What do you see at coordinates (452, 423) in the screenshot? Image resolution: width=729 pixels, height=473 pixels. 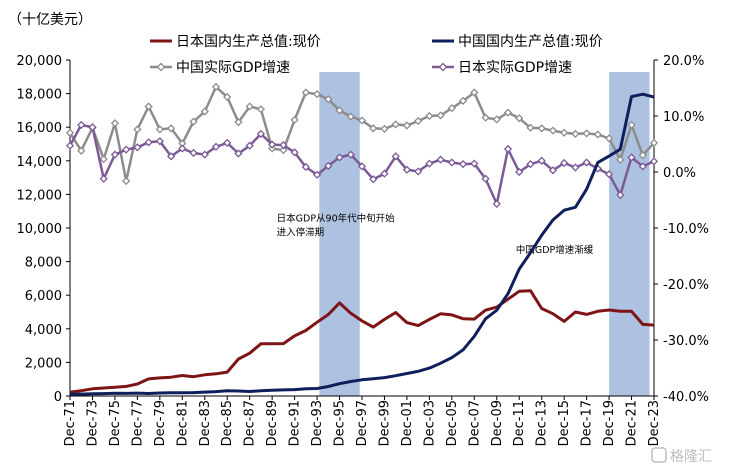 I see `x-tick-label: Dec-05` at bounding box center [452, 423].